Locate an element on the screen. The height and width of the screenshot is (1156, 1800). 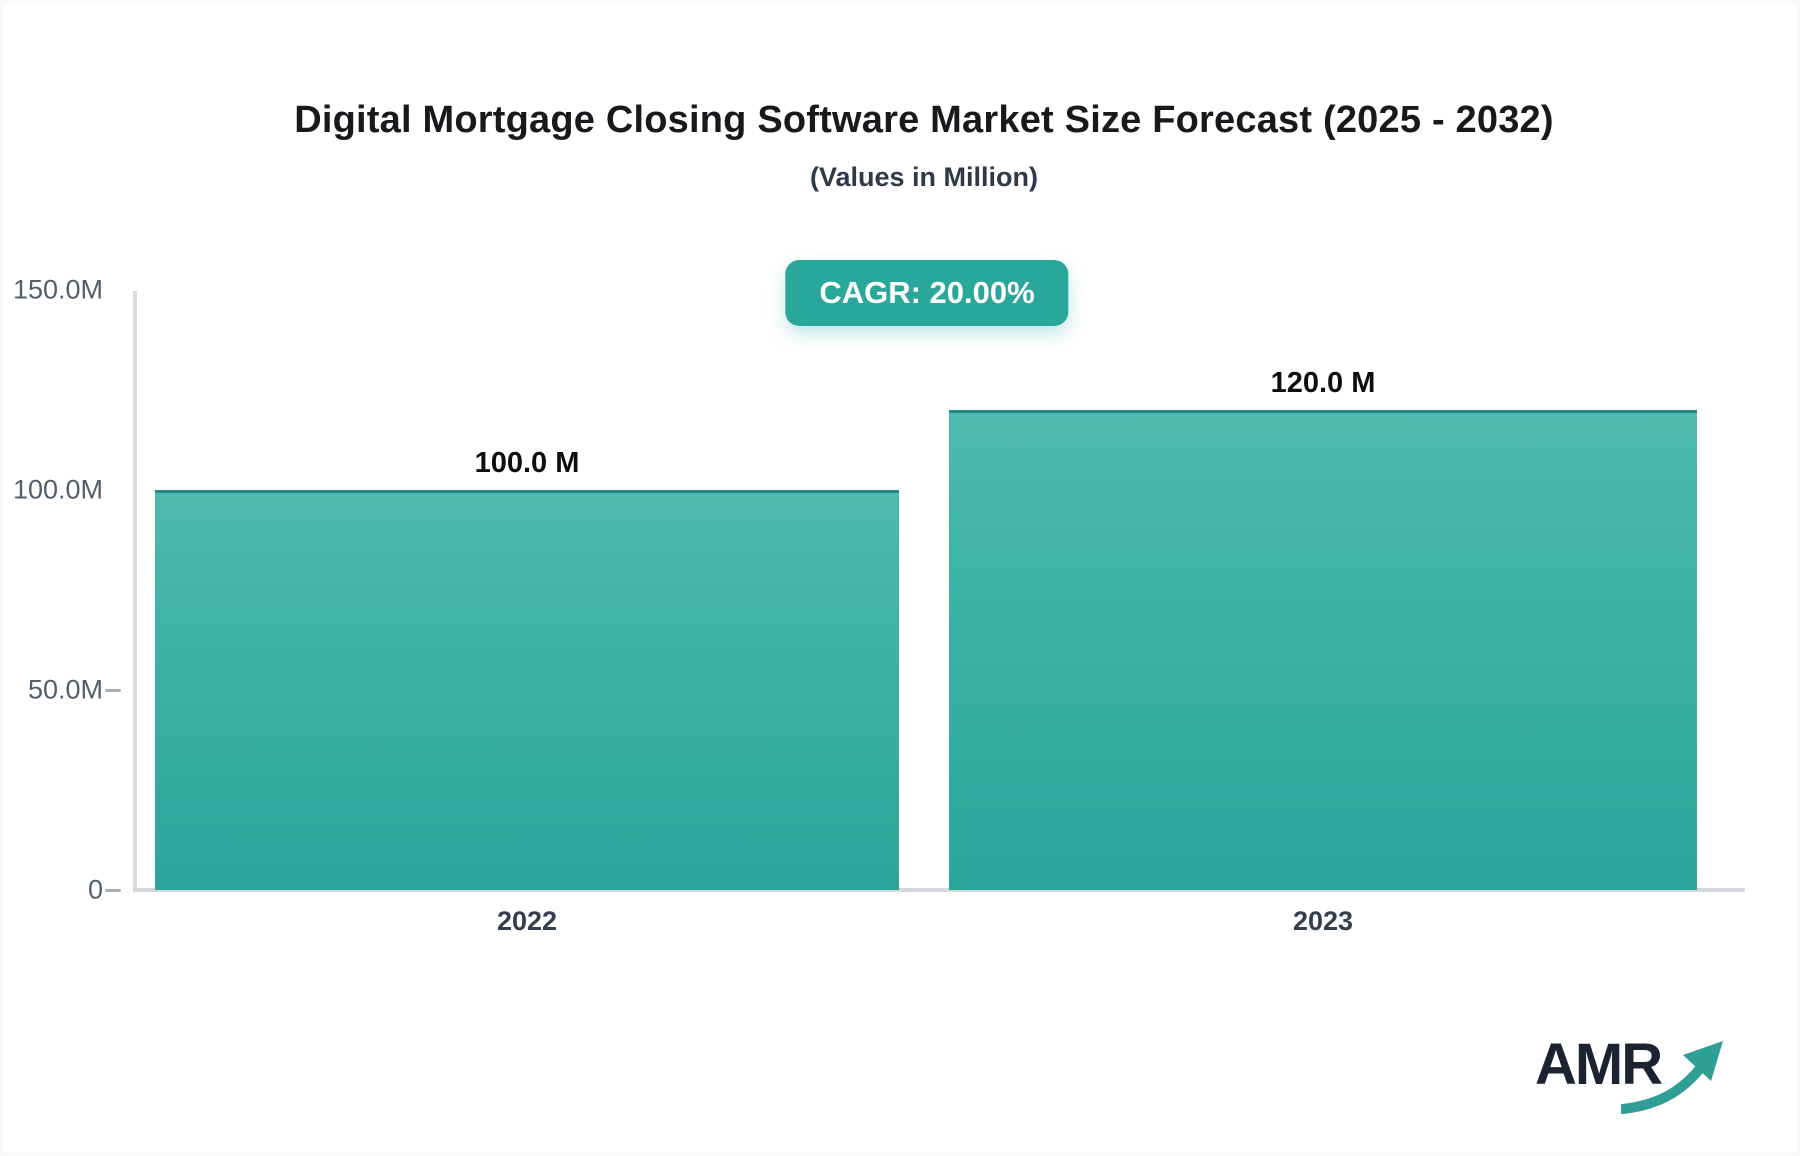
y-tick-label: 150.0M is located at coordinates (57, 289).